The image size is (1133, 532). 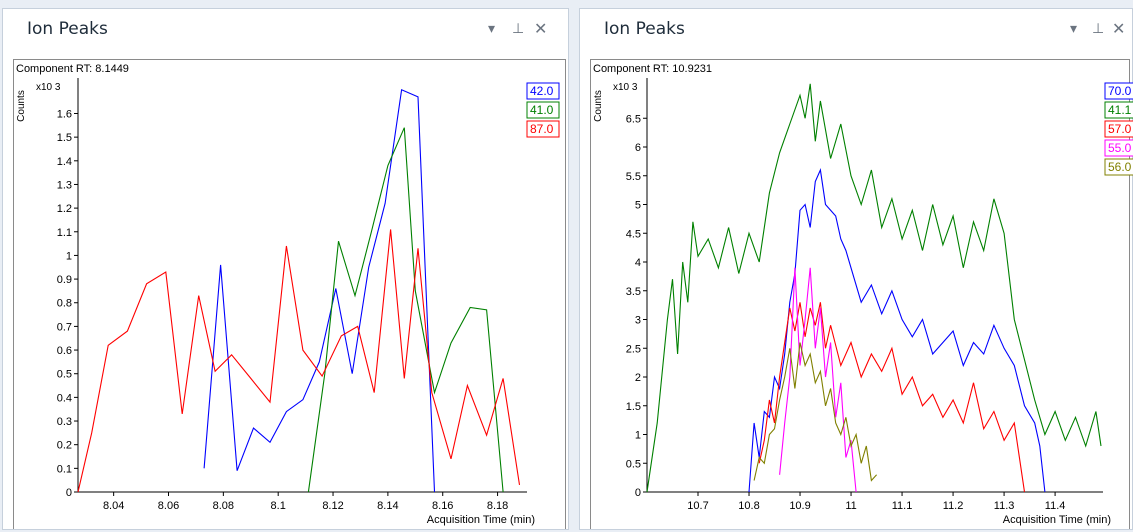 I want to click on chart0-ytick-label: 0.7, so click(x=64, y=327).